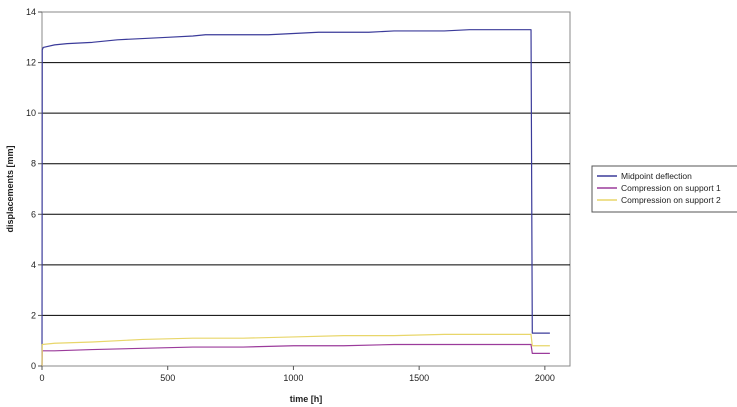 Image resolution: width=737 pixels, height=407 pixels. Describe the element at coordinates (34, 189) in the screenshot. I see `y-axis-ticks: 0 2 4 6 8 10 12 14` at that location.